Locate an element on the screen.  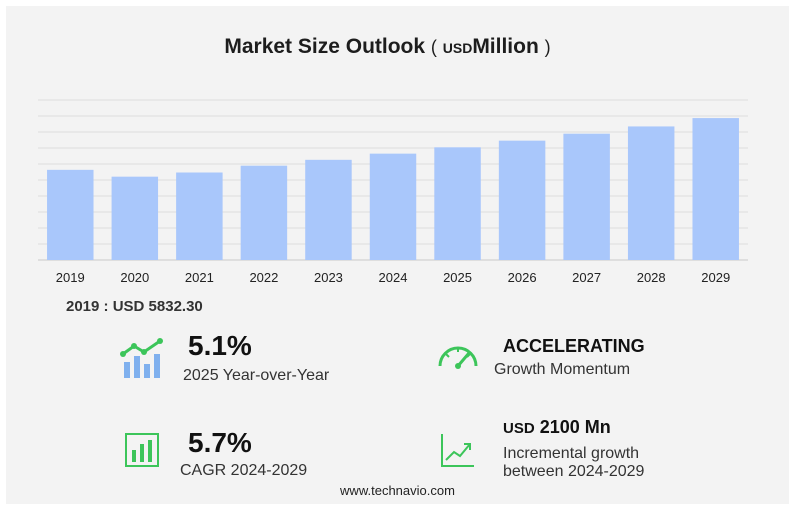
yoy-caption: 2025 Year-over-Year is located at coordinates (256, 375).